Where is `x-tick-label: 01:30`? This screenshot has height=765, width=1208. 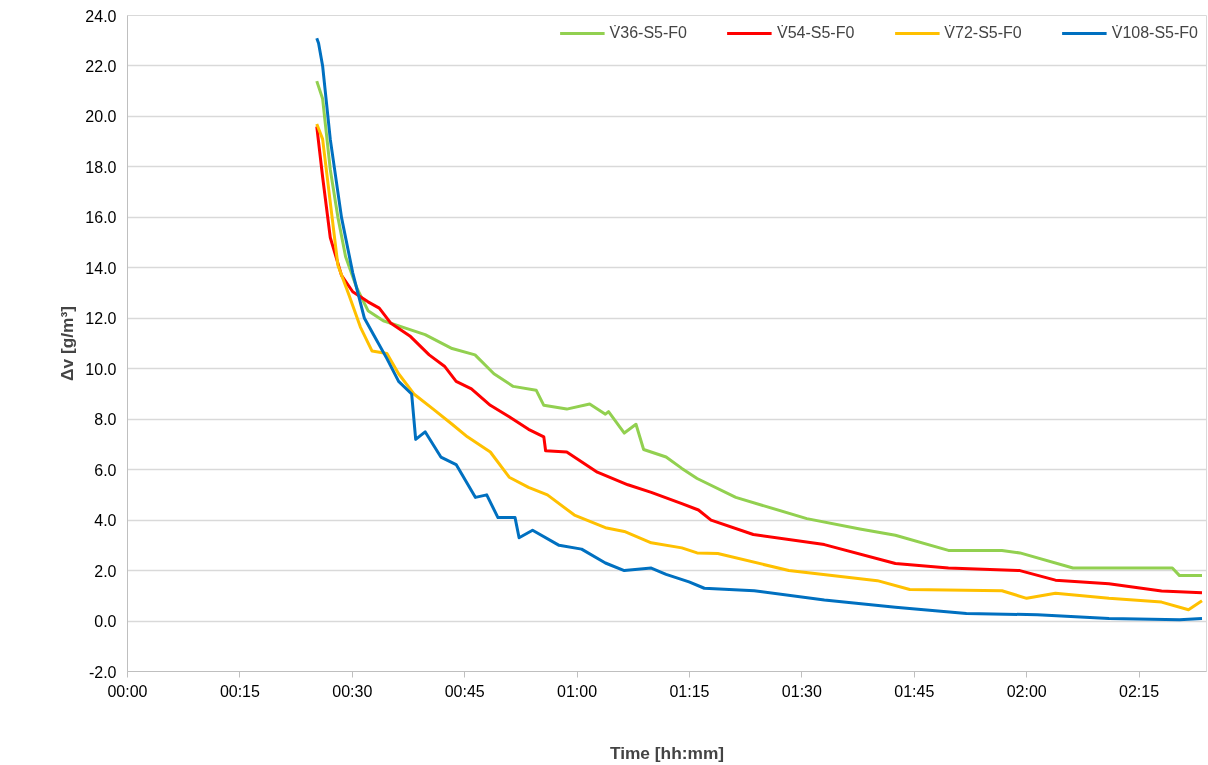 x-tick-label: 01:30 is located at coordinates (801, 691).